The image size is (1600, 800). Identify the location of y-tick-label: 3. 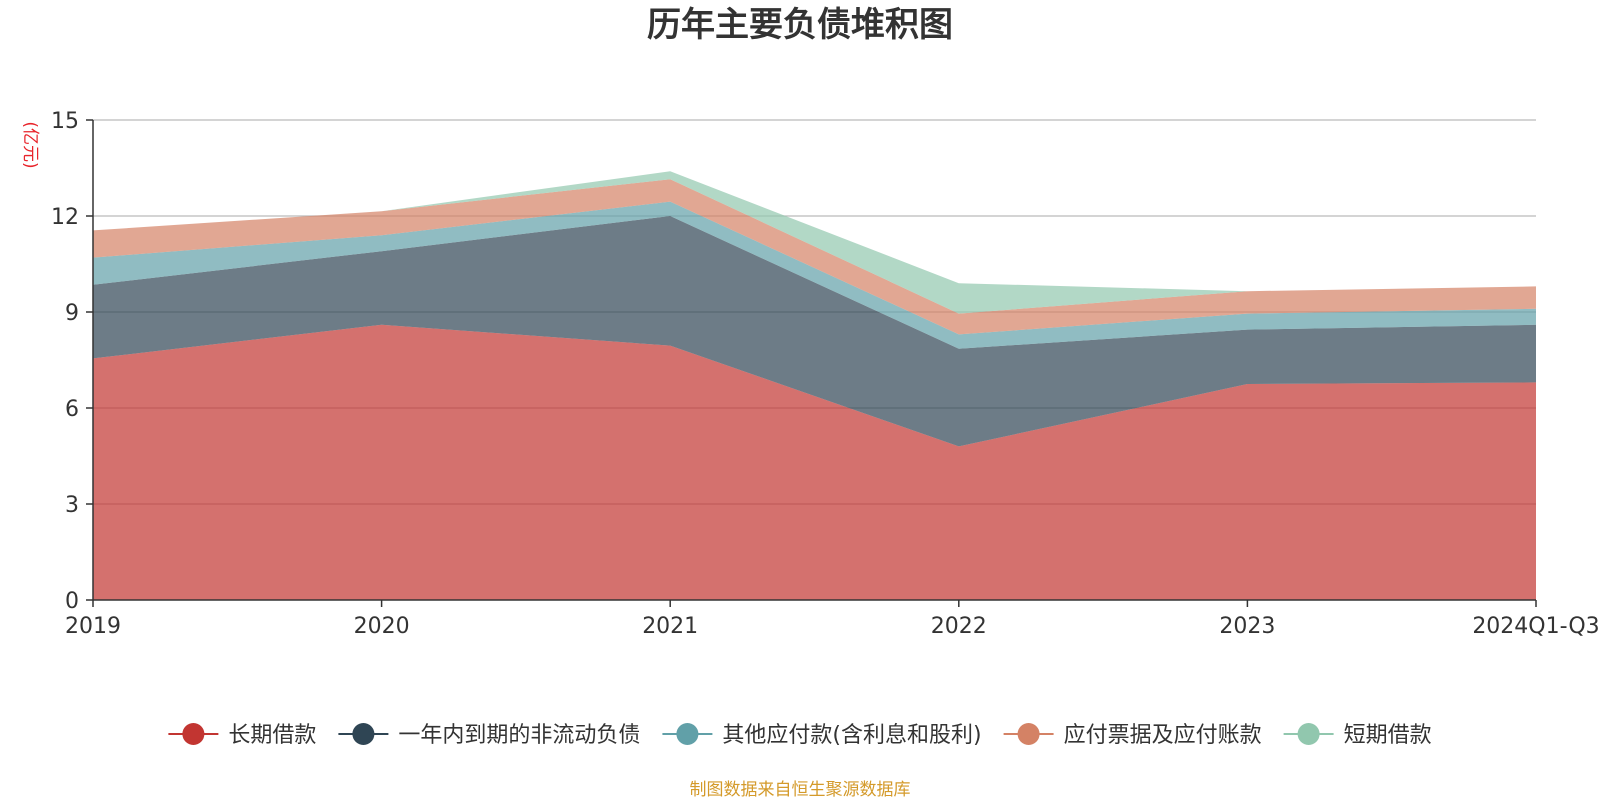
(72, 505).